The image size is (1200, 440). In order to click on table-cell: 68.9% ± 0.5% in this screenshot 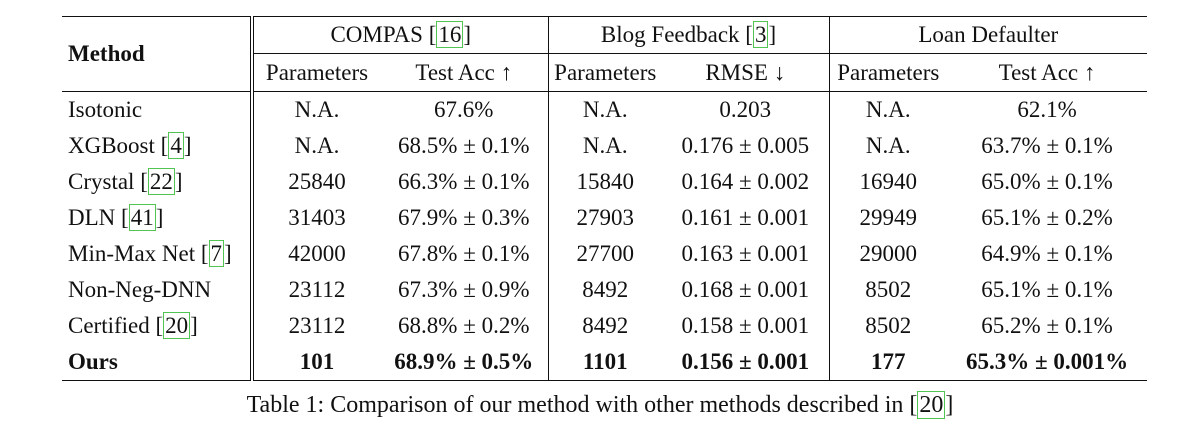, I will do `click(464, 362)`.